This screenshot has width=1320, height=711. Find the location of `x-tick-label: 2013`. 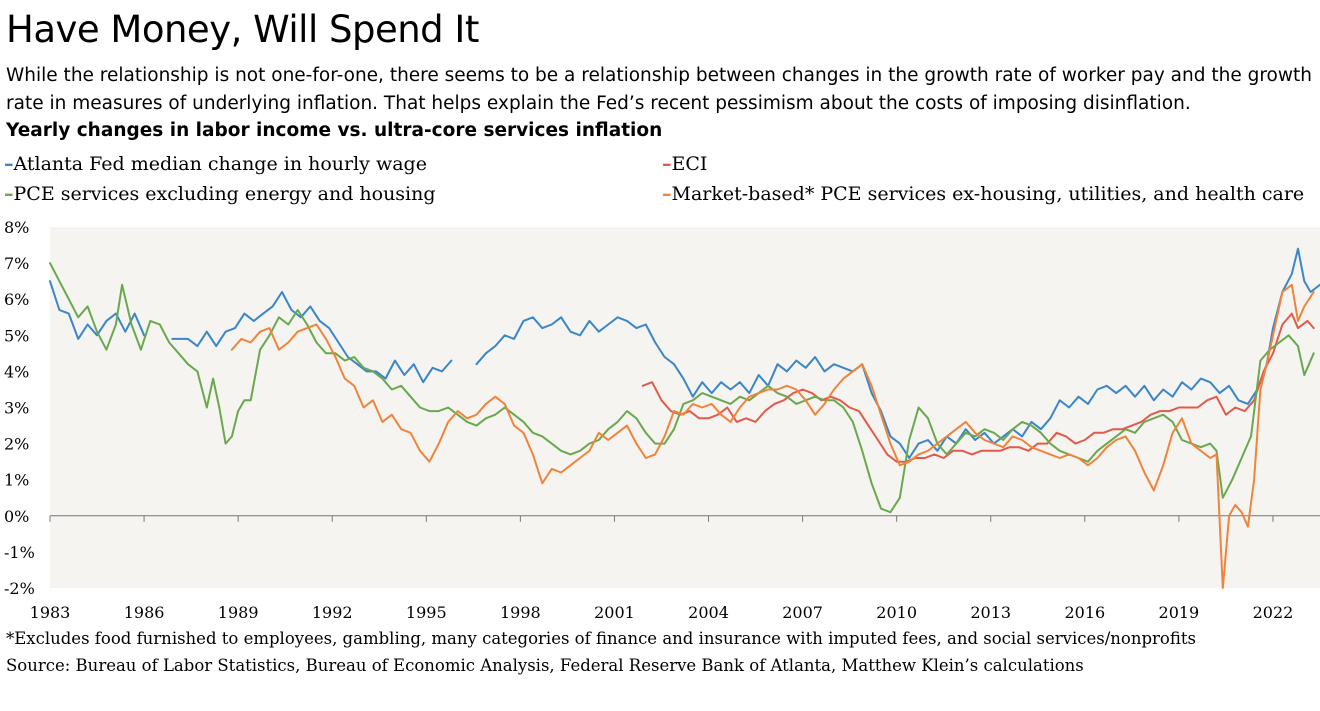

x-tick-label: 2013 is located at coordinates (990, 612).